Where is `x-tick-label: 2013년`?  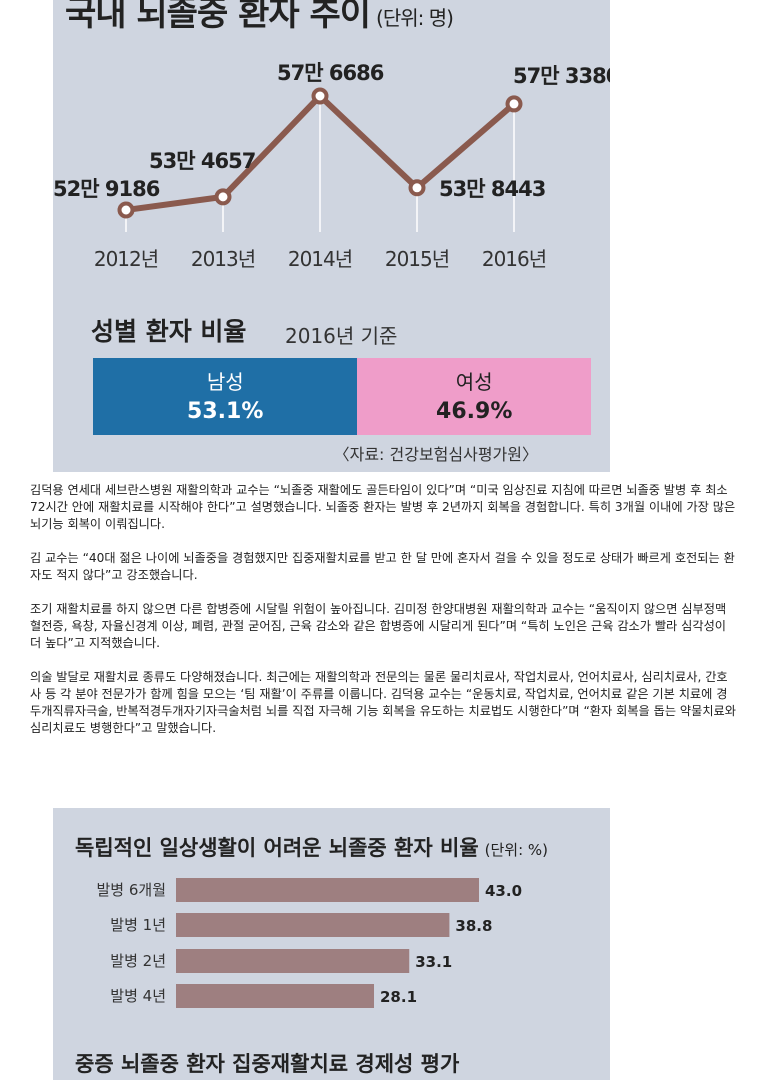 x-tick-label: 2013년 is located at coordinates (223, 259).